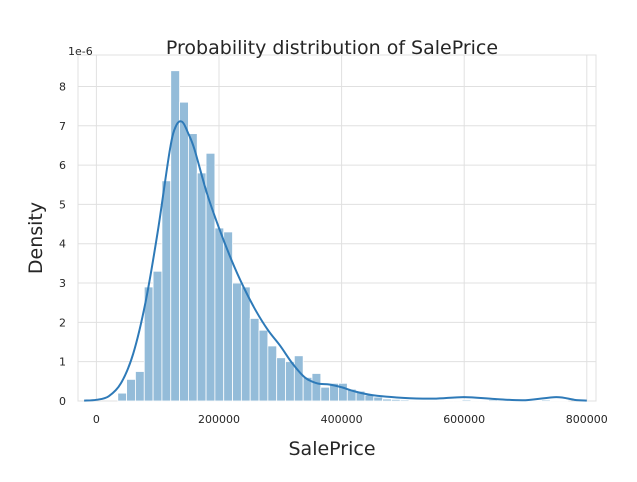 The height and width of the screenshot is (482, 637). What do you see at coordinates (80, 51) in the screenshot?
I see `y-offset-text: 1e-6` at bounding box center [80, 51].